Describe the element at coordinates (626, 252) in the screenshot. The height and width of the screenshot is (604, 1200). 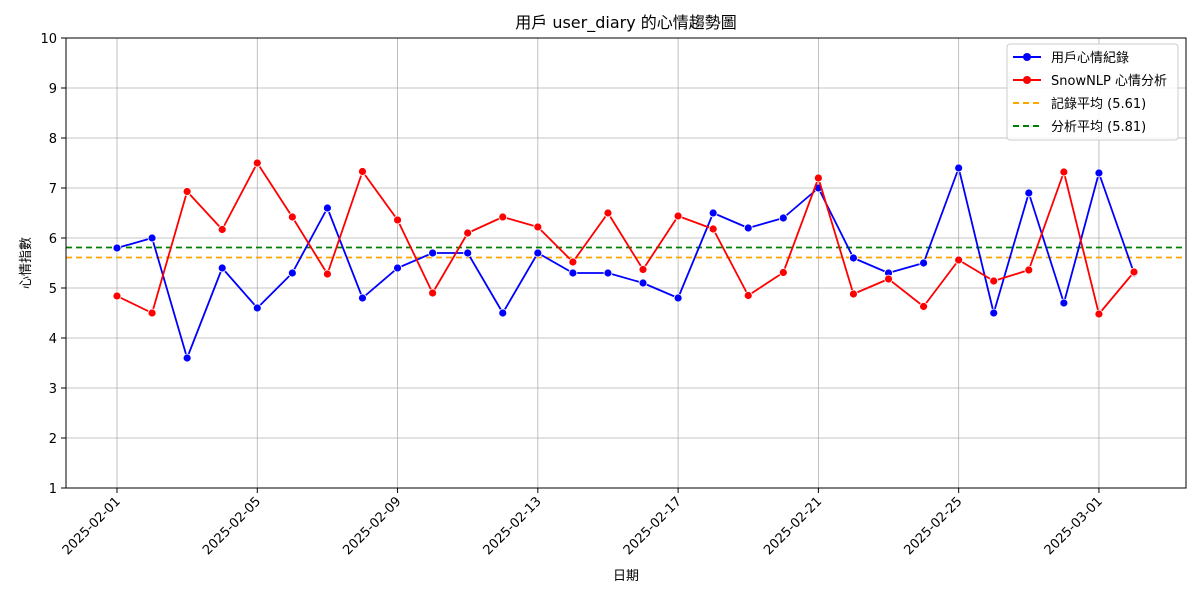
I see `reference-lines` at that location.